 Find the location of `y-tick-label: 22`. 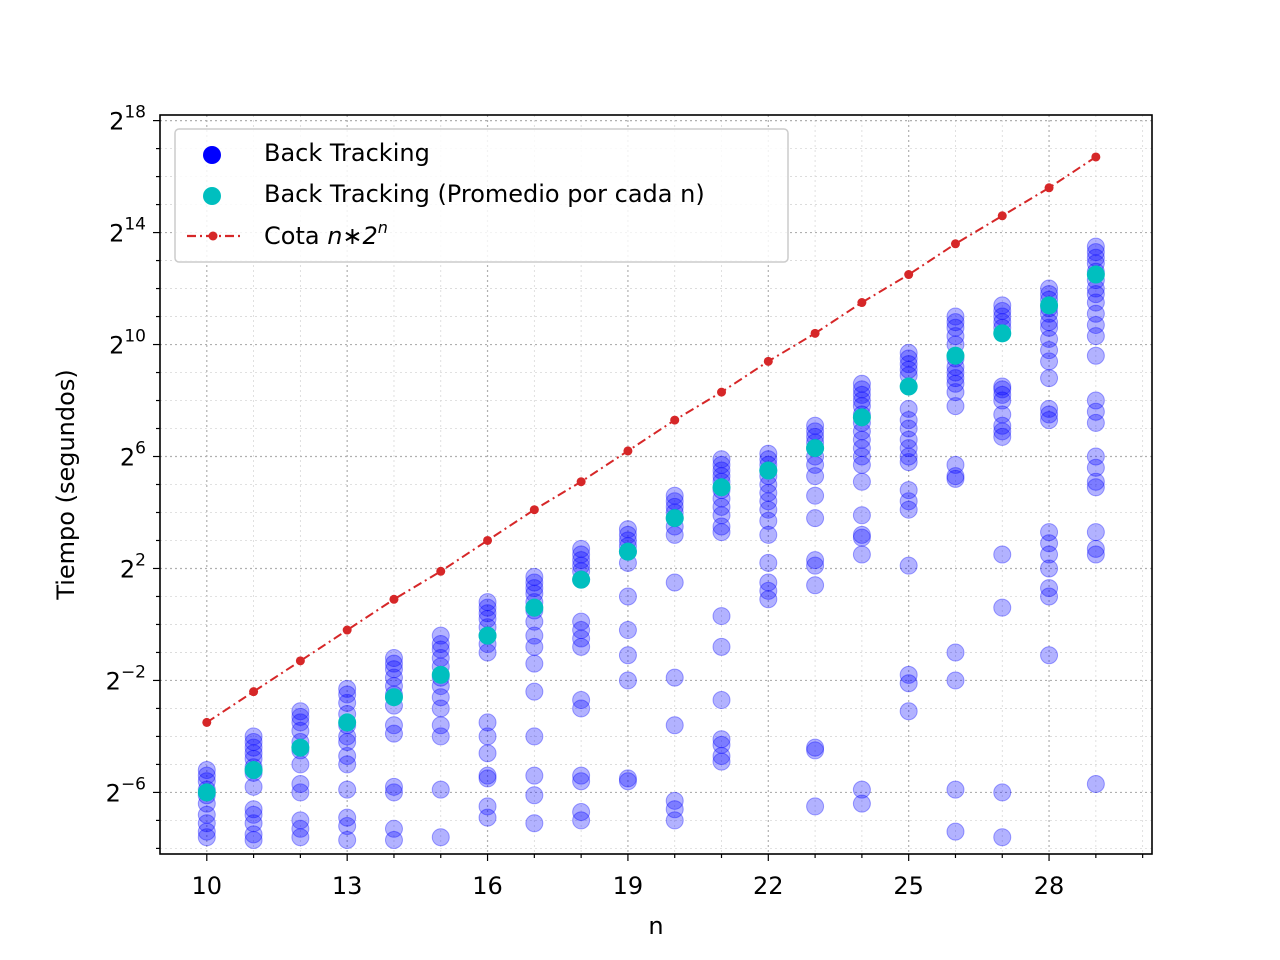

y-tick-label: 22 is located at coordinates (133, 566).